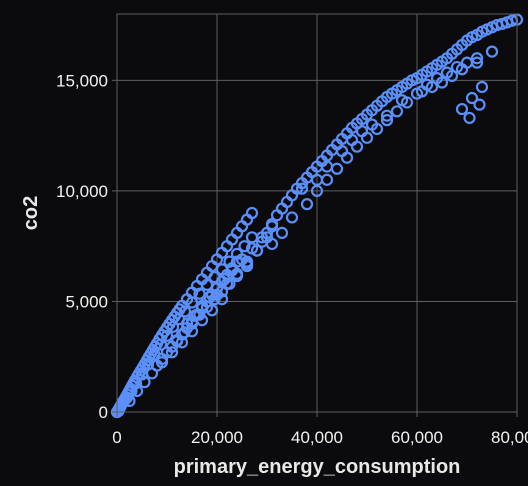  What do you see at coordinates (317, 437) in the screenshot?
I see `x-tick-label: 40,000` at bounding box center [317, 437].